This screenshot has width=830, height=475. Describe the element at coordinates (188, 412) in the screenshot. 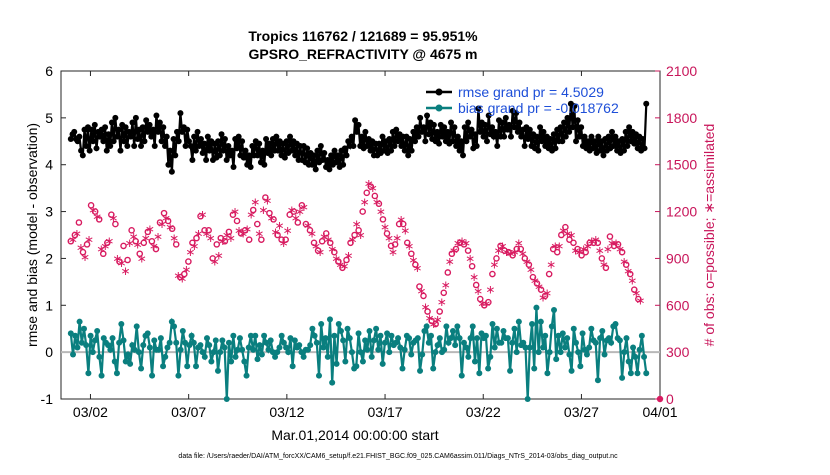

I see `x-tick-label: 03/07` at that location.